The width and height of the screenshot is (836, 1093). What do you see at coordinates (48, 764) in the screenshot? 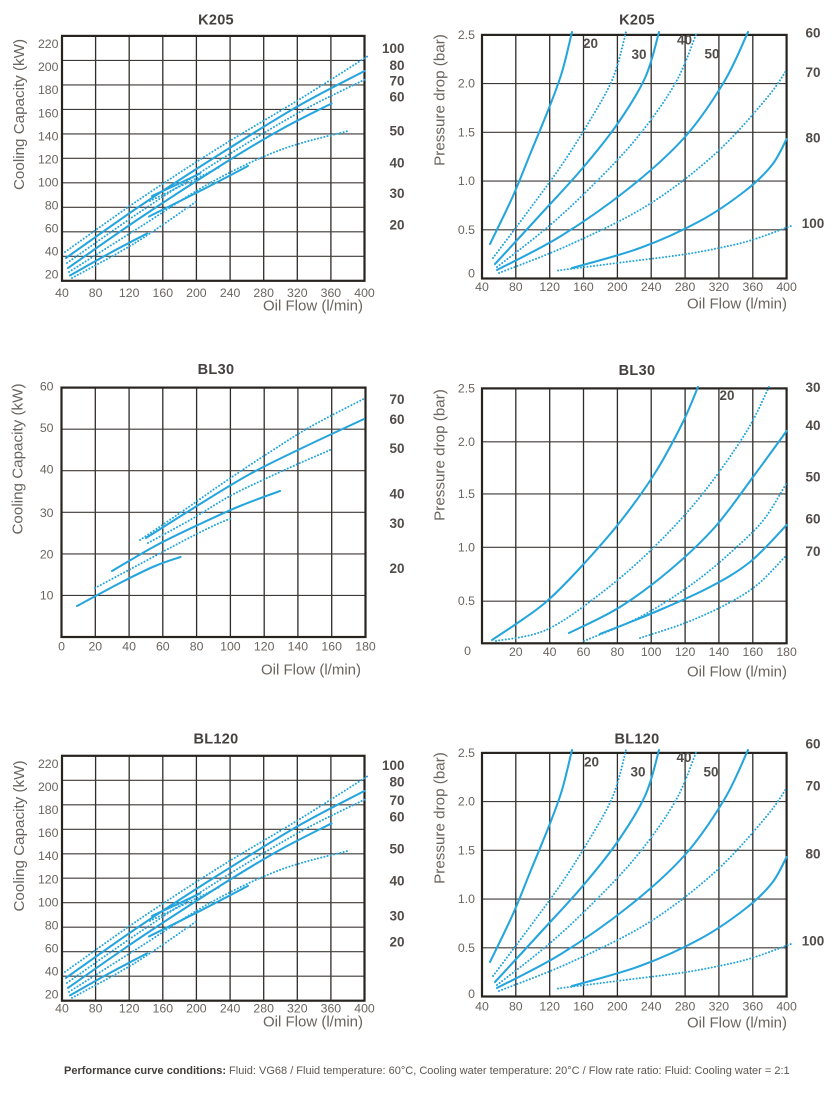
I see `svg-text: 220` at bounding box center [48, 764].